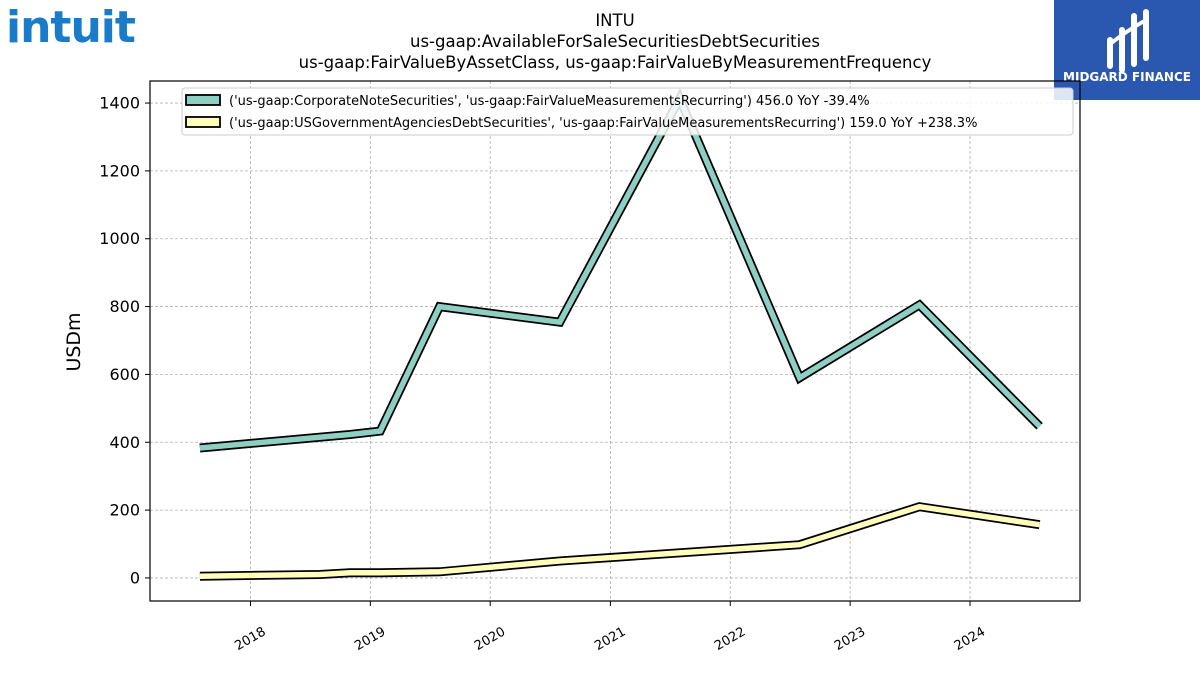  What do you see at coordinates (135, 577) in the screenshot?
I see `y-tick-label: 0` at bounding box center [135, 577].